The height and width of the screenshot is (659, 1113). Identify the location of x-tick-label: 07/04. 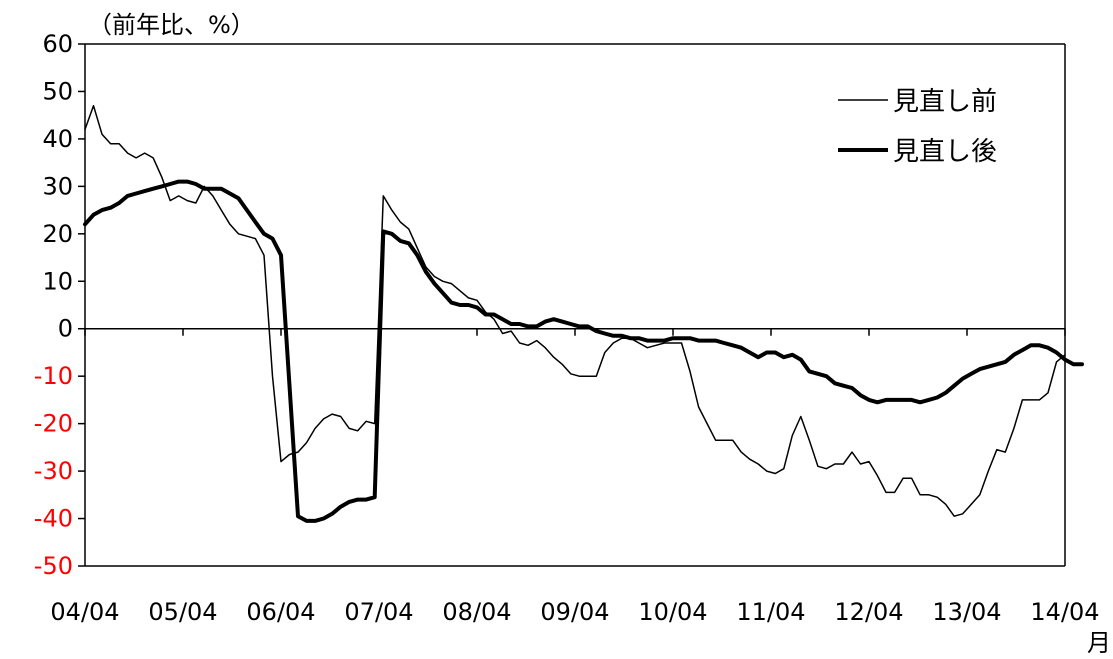
(378, 612).